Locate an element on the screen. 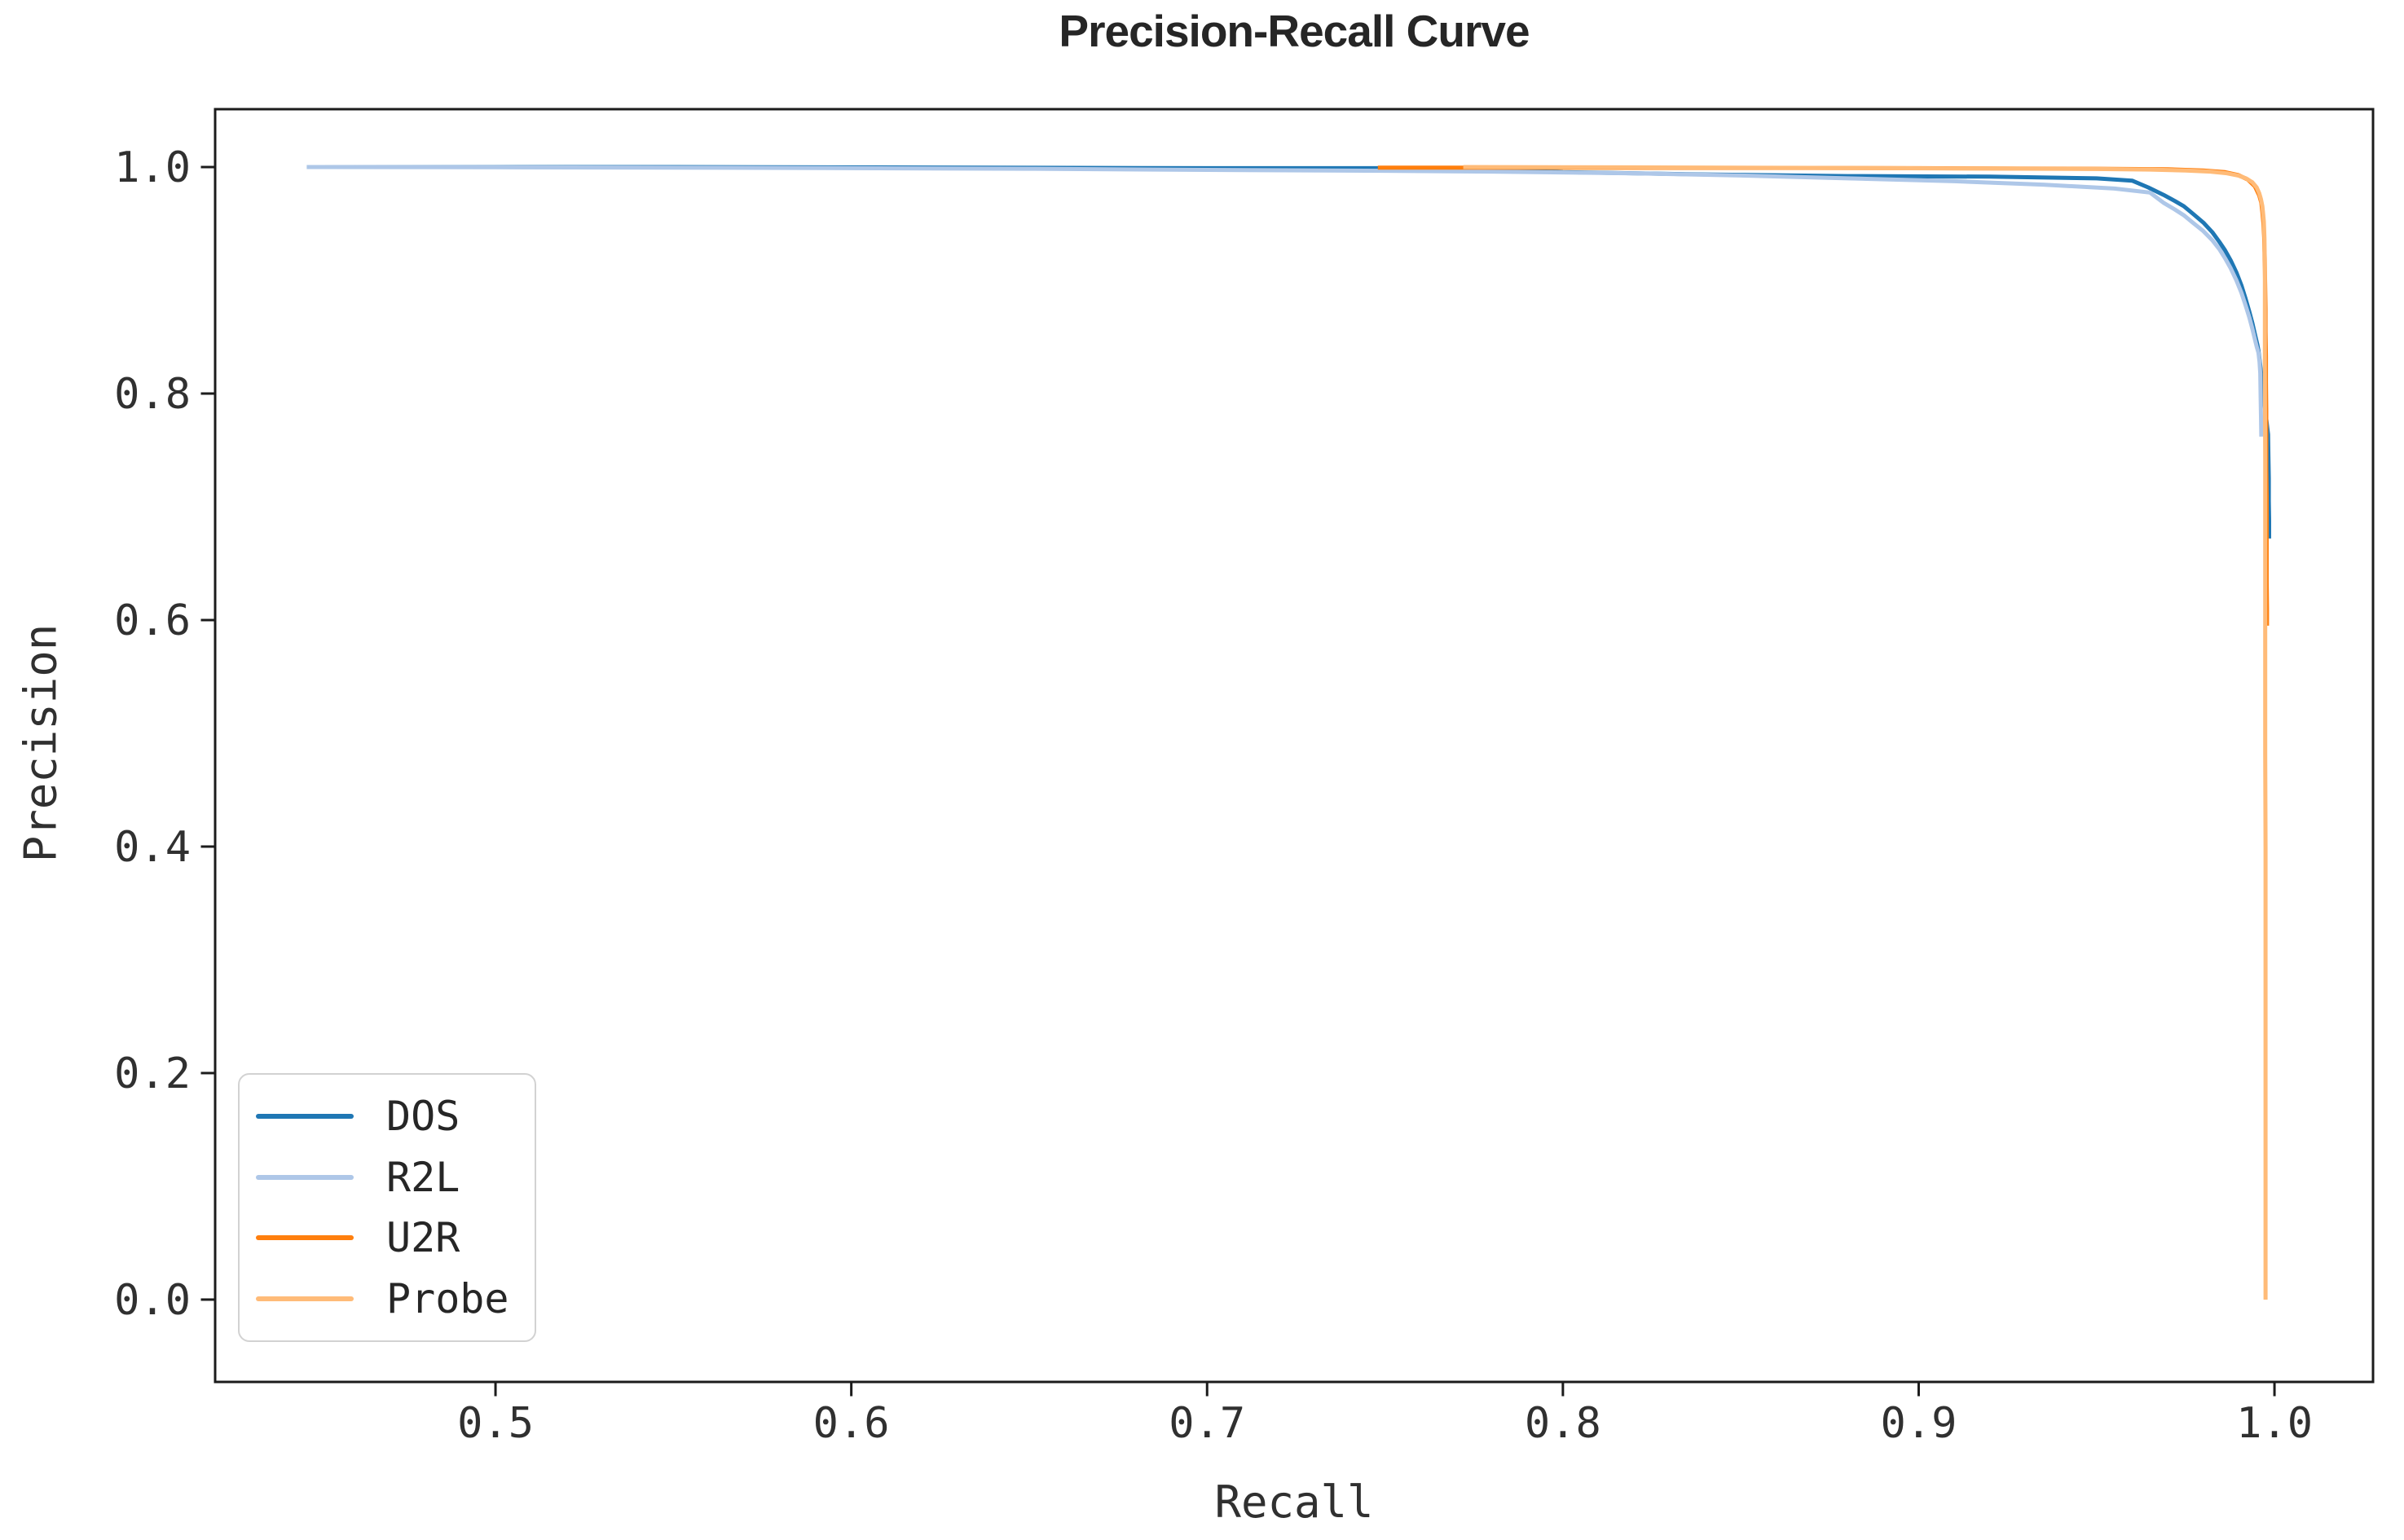  series-line-u2r is located at coordinates (1823, 395).